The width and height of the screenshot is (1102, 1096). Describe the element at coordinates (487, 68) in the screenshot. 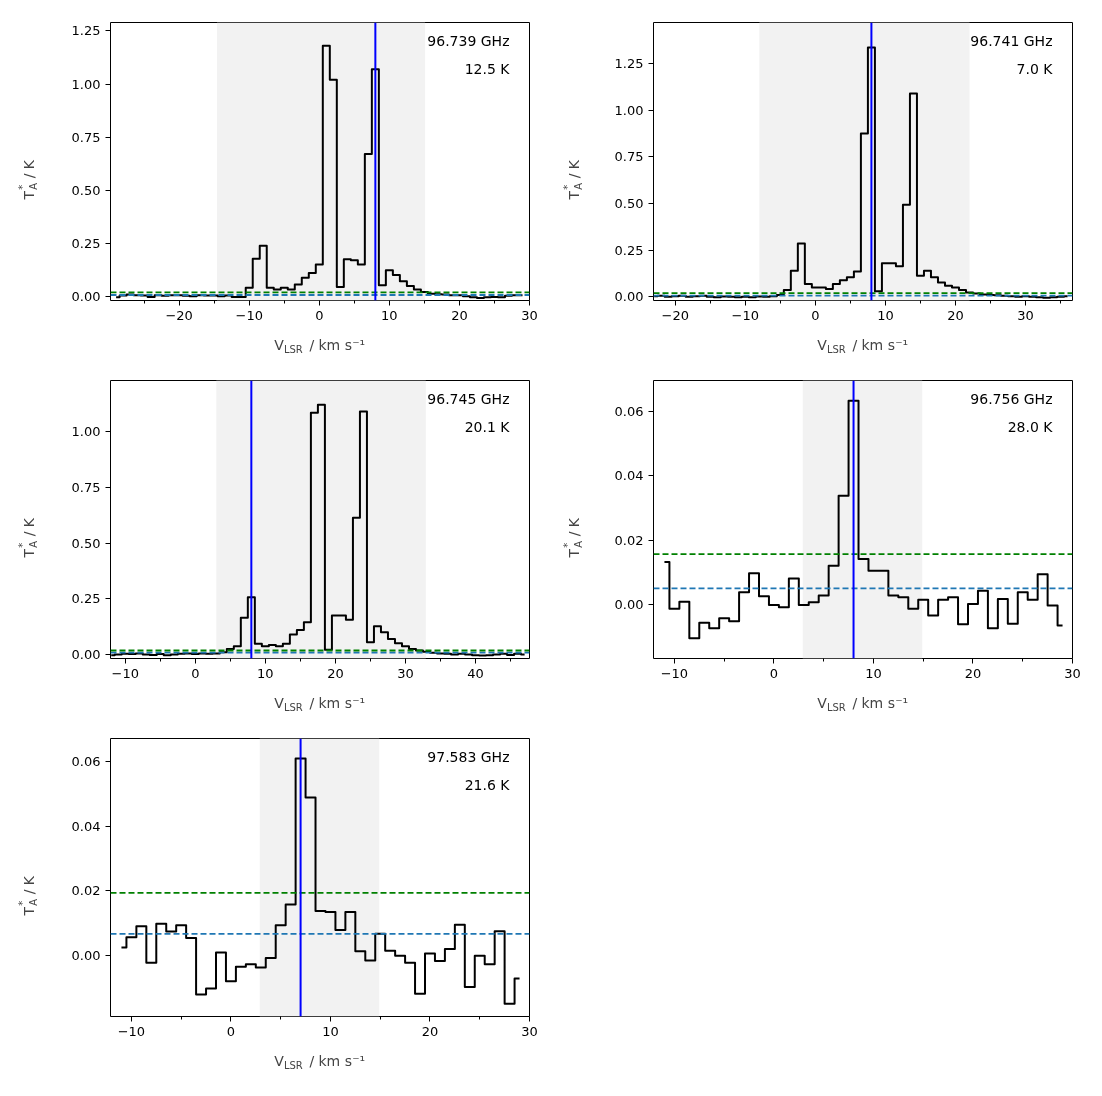

I see `annotation: 12.5 K` at that location.